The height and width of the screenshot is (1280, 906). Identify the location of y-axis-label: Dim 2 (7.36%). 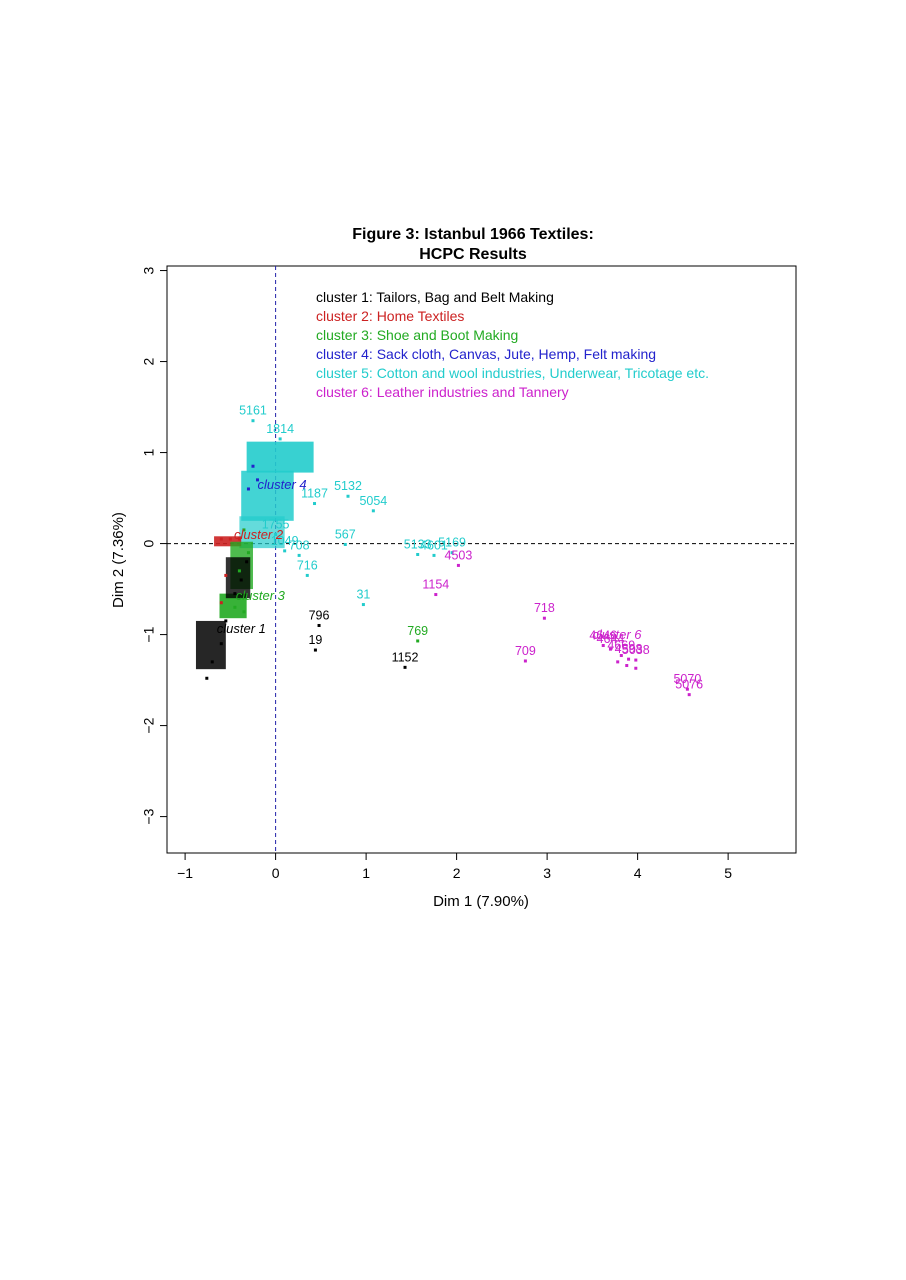
(118, 560).